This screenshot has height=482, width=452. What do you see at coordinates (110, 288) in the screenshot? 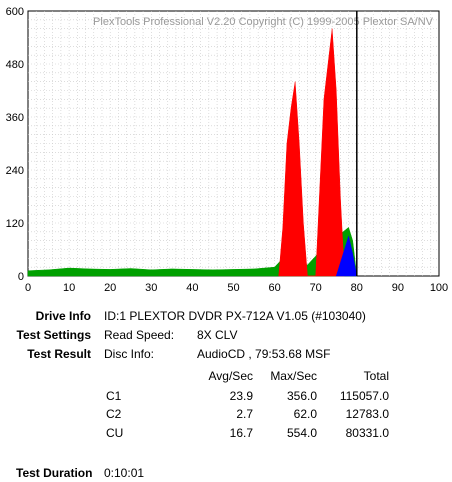
I see `x-tick-label: 20` at bounding box center [110, 288].